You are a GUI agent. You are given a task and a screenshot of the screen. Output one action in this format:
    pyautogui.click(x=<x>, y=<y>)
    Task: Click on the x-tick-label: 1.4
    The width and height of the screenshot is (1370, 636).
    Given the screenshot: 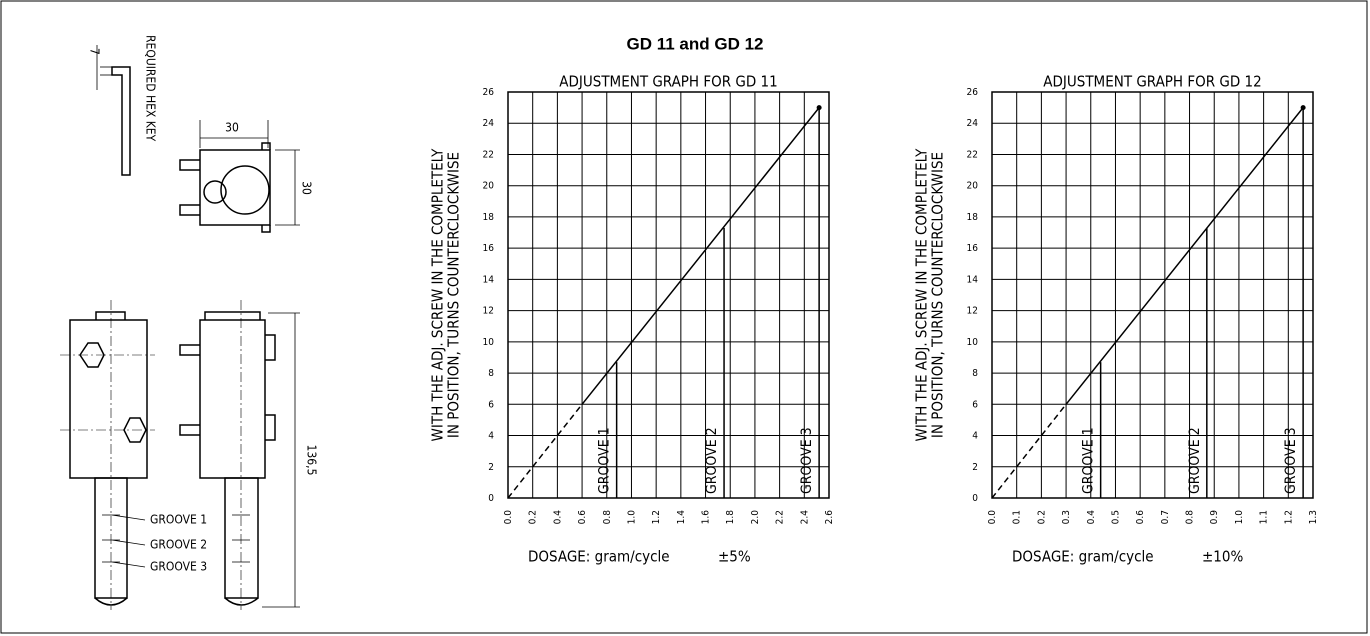 What is the action you would take?
    pyautogui.click(x=681, y=517)
    